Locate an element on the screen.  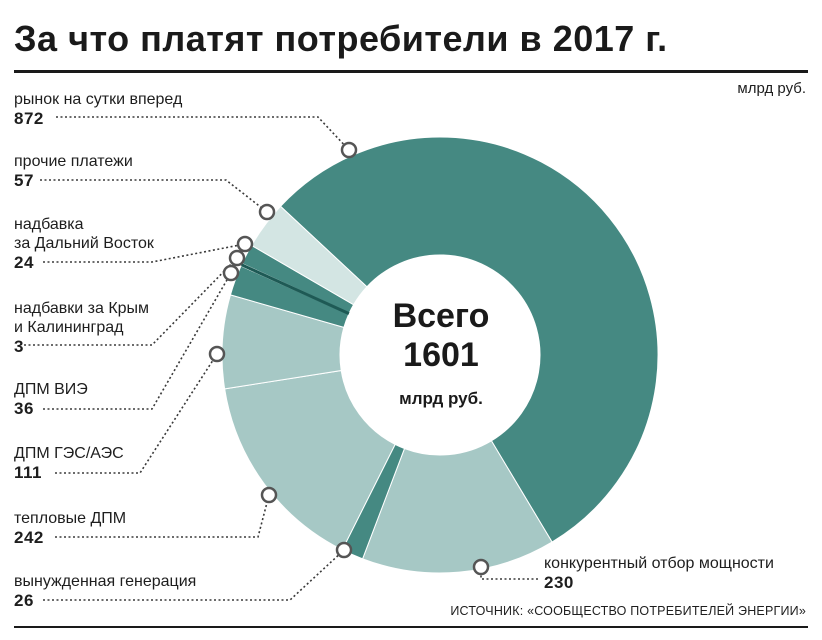
donut-hole is located at coordinates (440, 355).